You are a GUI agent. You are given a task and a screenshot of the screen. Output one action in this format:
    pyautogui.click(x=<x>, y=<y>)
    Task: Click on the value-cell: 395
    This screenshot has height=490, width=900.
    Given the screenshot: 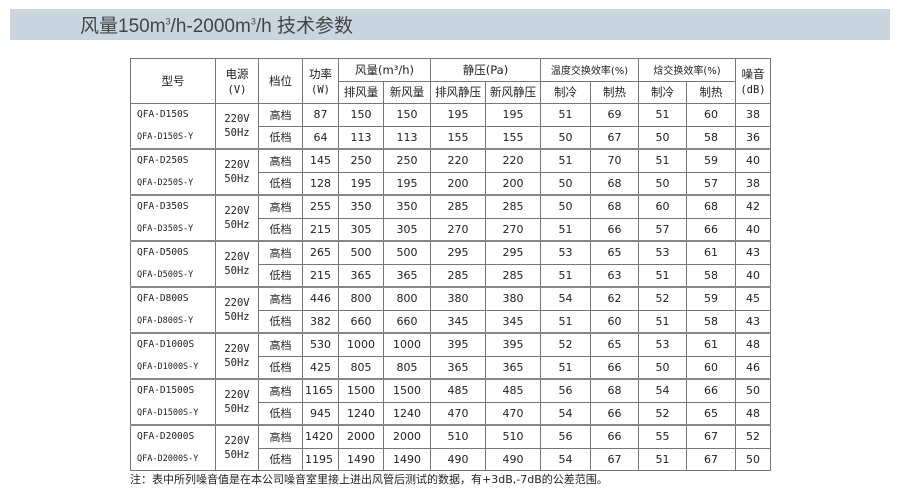 What is the action you would take?
    pyautogui.click(x=458, y=344)
    